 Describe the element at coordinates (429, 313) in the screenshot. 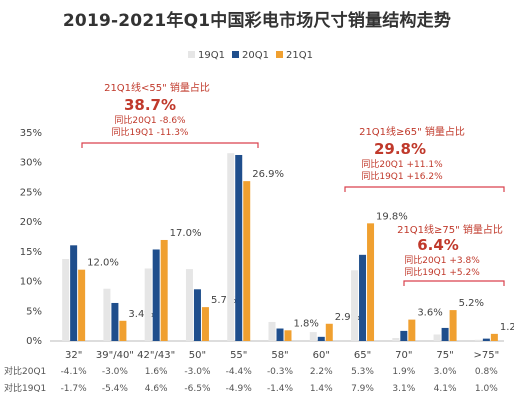

I see `data-label: 3.6%` at that location.